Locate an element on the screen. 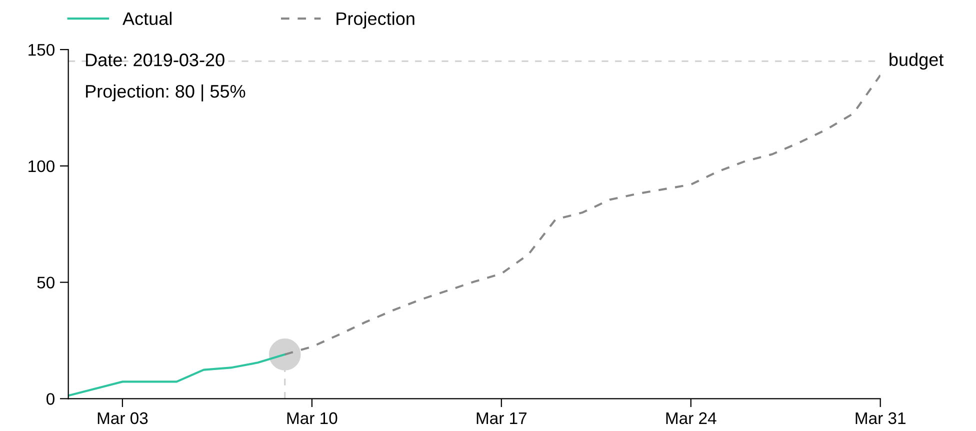 The width and height of the screenshot is (976, 431). x-tick-label: Mar 31 is located at coordinates (881, 418).